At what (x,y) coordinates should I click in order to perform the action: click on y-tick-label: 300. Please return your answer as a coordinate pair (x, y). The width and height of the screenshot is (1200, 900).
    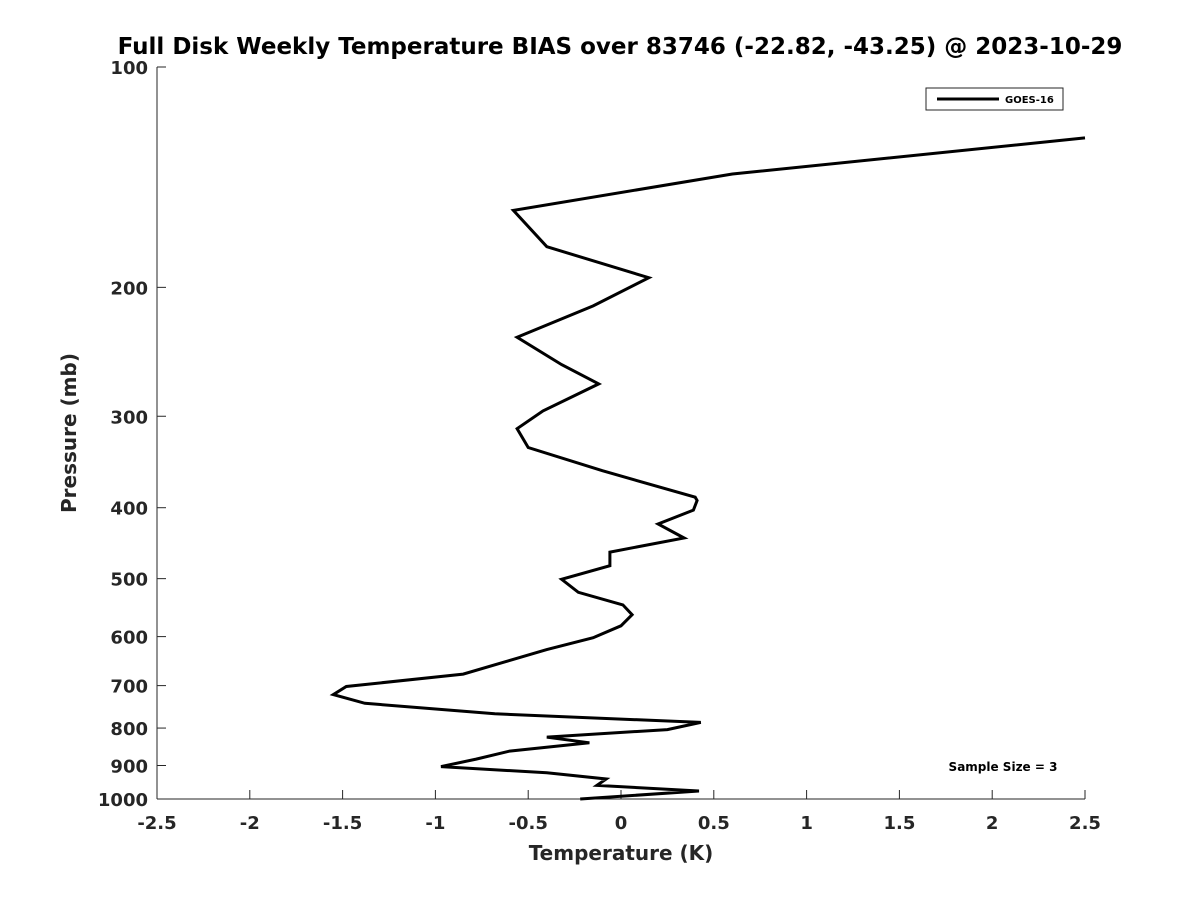
    Looking at the image, I should click on (129, 417).